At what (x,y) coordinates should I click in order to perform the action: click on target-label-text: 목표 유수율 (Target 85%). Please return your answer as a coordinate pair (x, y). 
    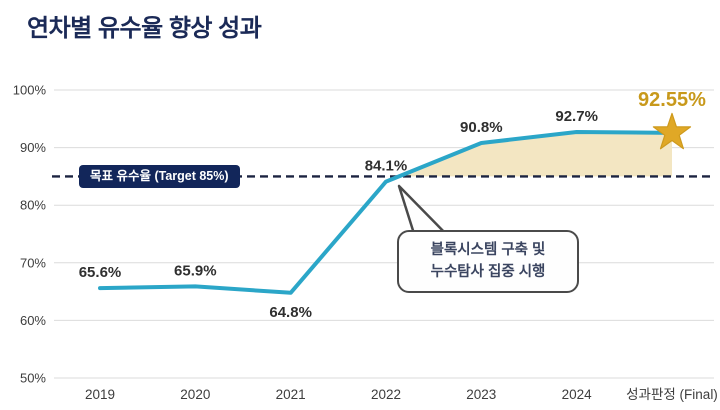
    Looking at the image, I should click on (159, 176).